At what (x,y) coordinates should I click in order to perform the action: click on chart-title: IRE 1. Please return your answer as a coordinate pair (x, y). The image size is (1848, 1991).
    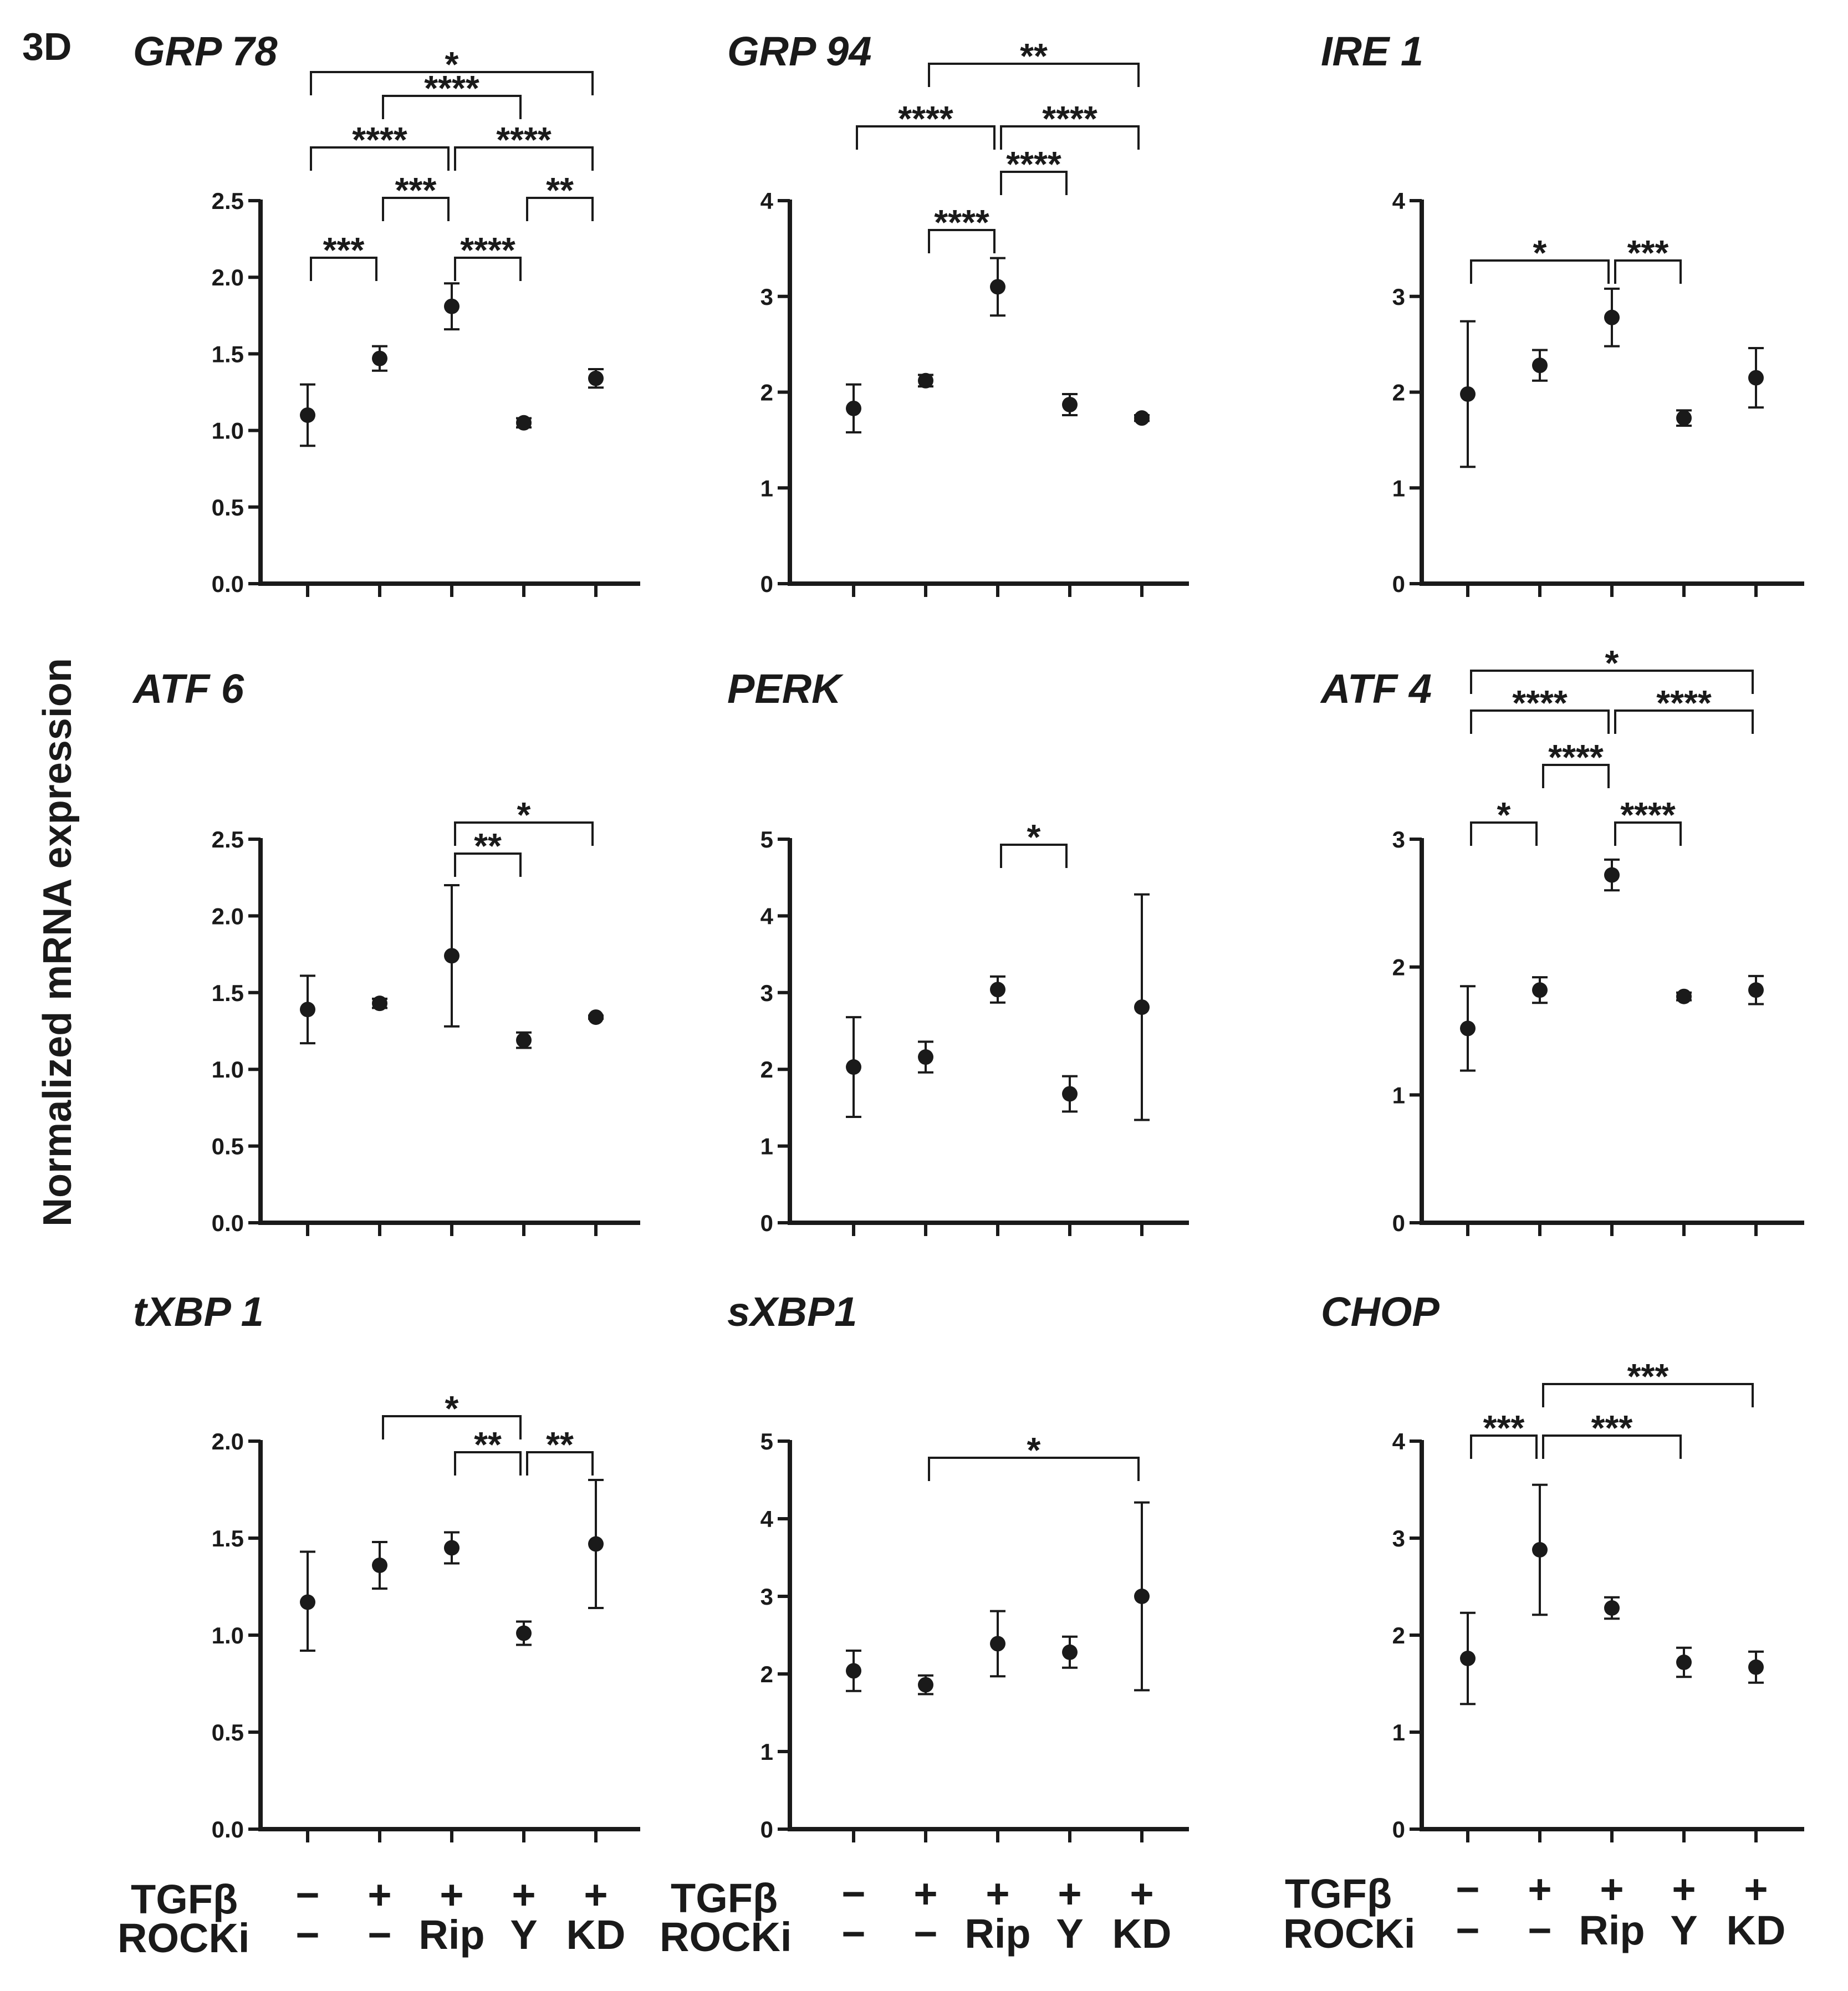
    Looking at the image, I should click on (1372, 51).